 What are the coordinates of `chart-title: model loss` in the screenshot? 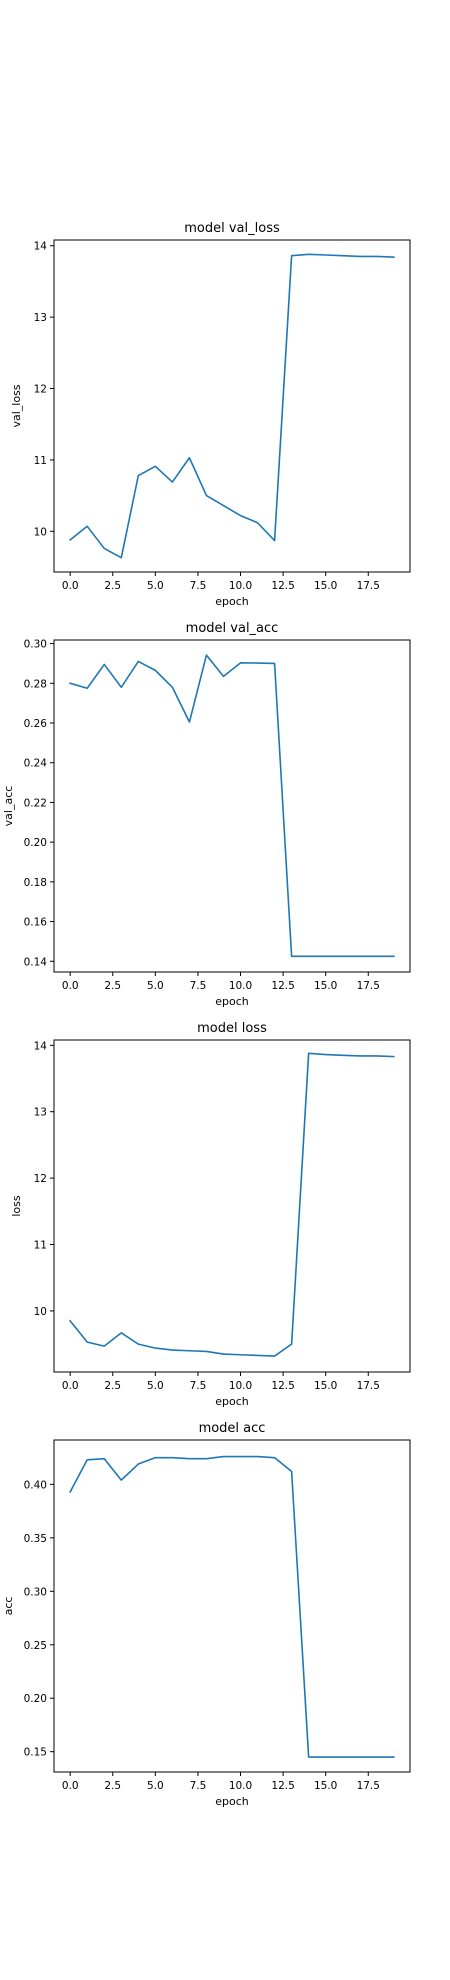 It's located at (232, 1028).